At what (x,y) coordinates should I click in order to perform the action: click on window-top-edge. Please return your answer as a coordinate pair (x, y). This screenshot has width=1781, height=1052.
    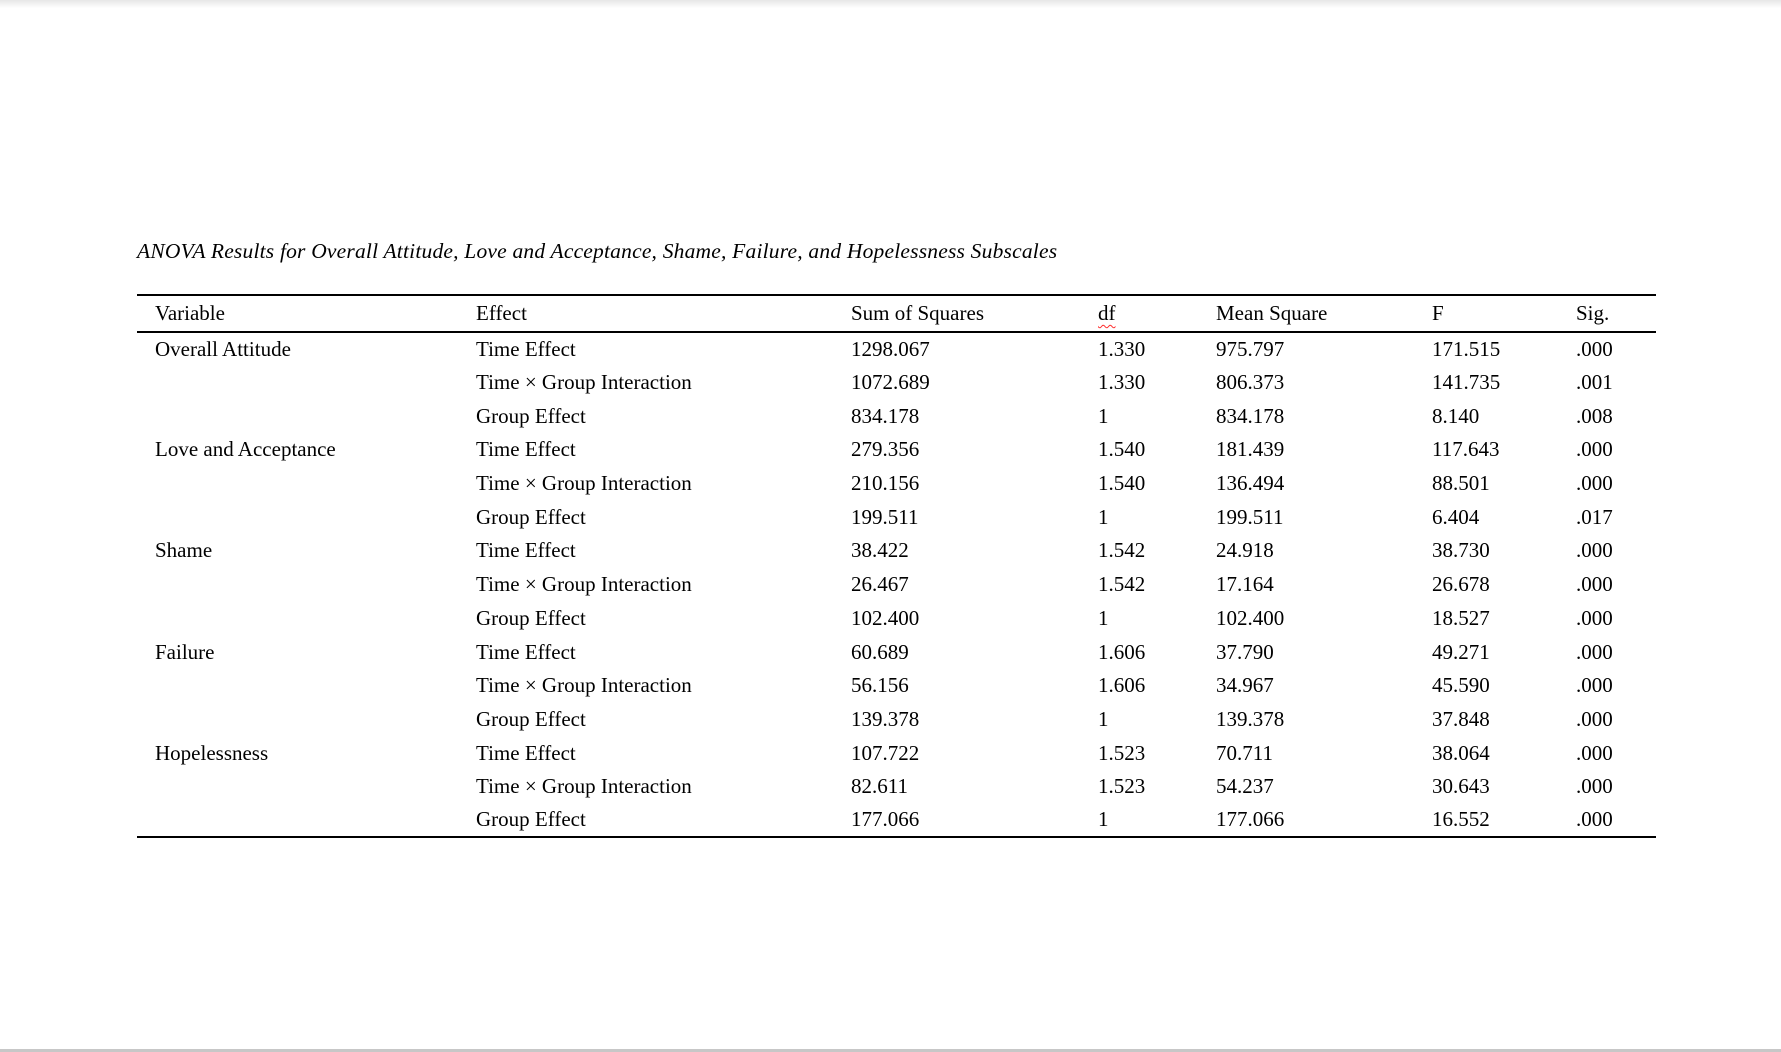
    Looking at the image, I should click on (890, 4).